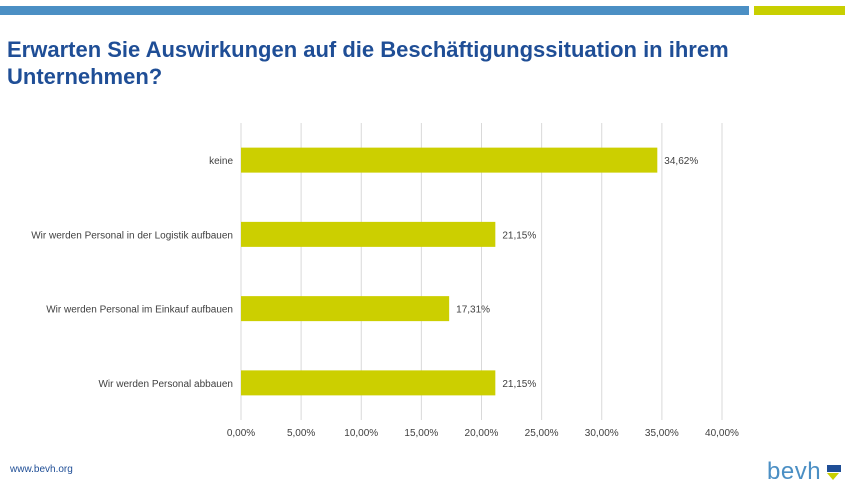 This screenshot has height=493, width=850. Describe the element at coordinates (361, 433) in the screenshot. I see `x-tick-label: 10,00%` at that location.